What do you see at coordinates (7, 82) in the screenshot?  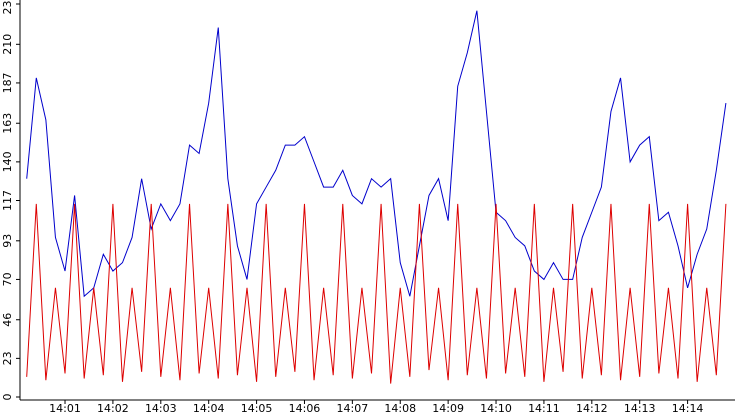 I see `y-tick-label: 187` at bounding box center [7, 82].